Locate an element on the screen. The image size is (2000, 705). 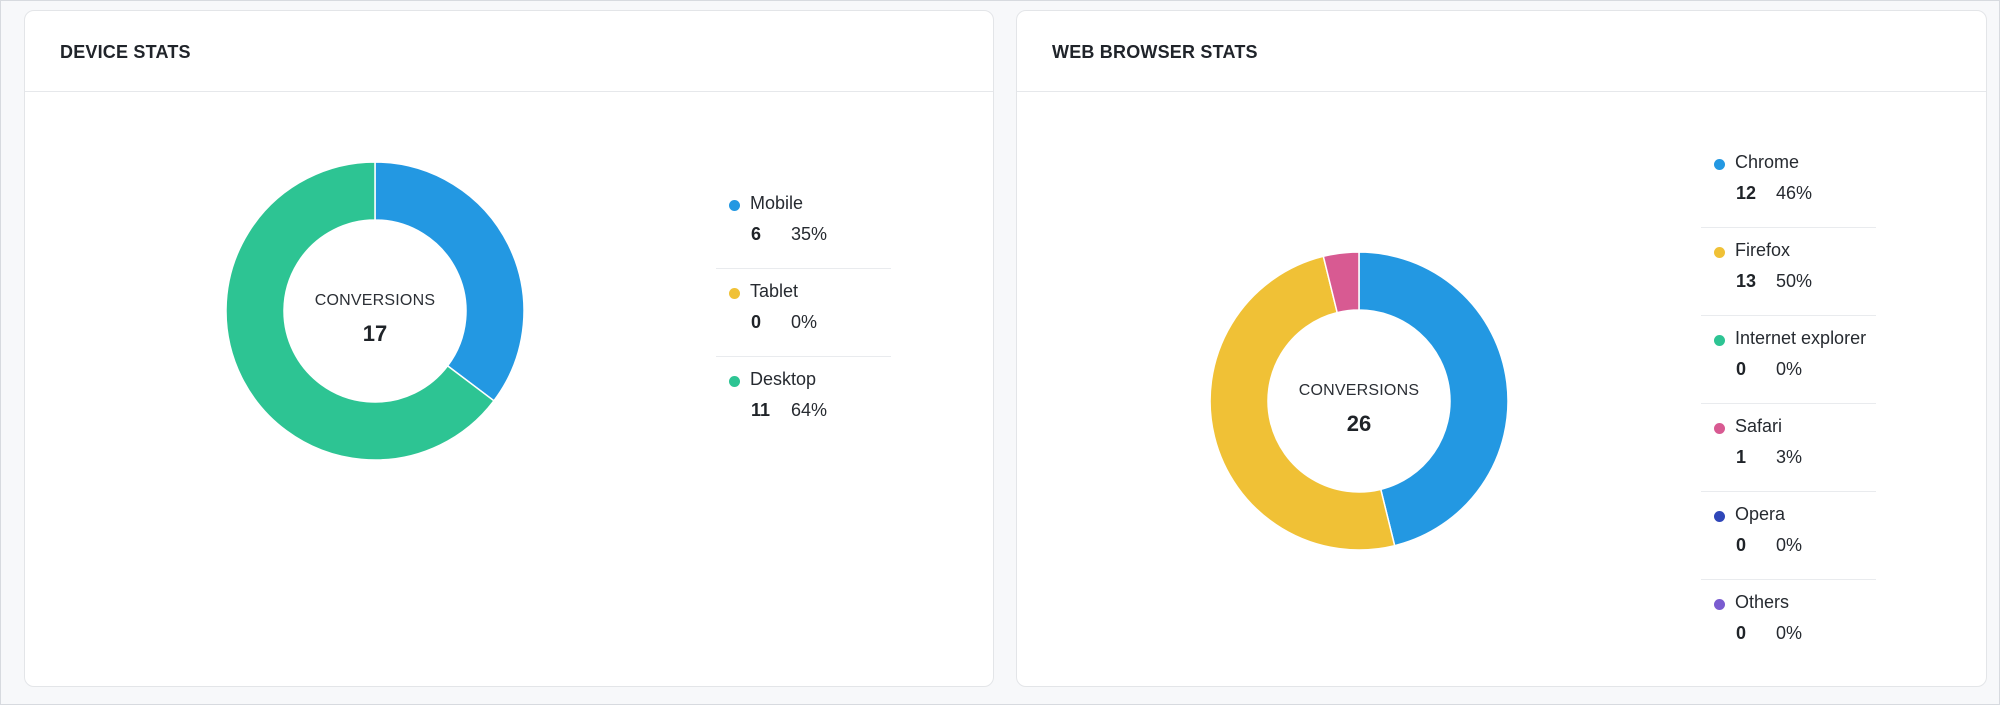
legend-percent: 50% is located at coordinates (1794, 281).